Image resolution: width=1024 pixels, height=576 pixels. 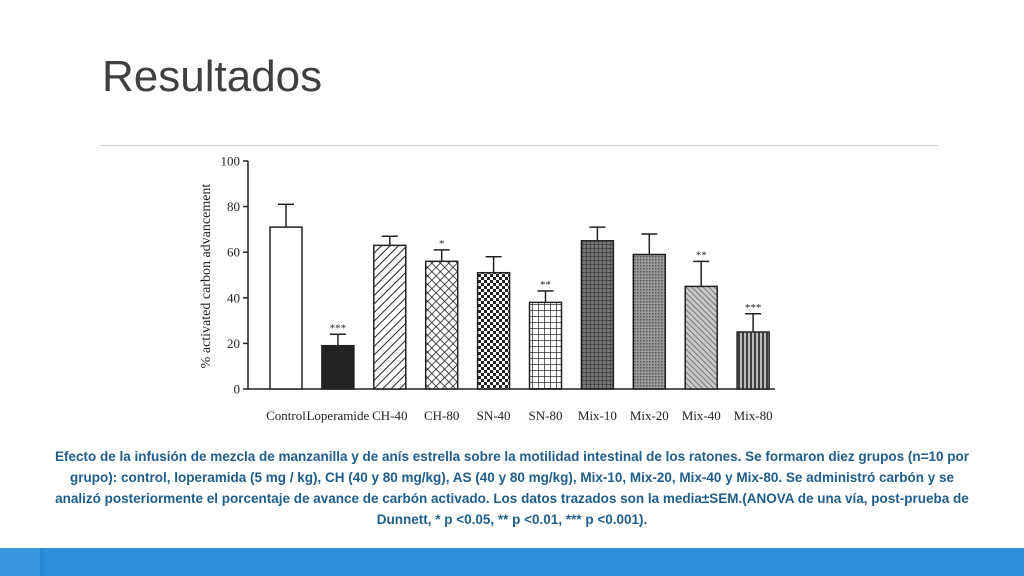 What do you see at coordinates (753, 415) in the screenshot?
I see `x-tick-label: Mix-80` at bounding box center [753, 415].